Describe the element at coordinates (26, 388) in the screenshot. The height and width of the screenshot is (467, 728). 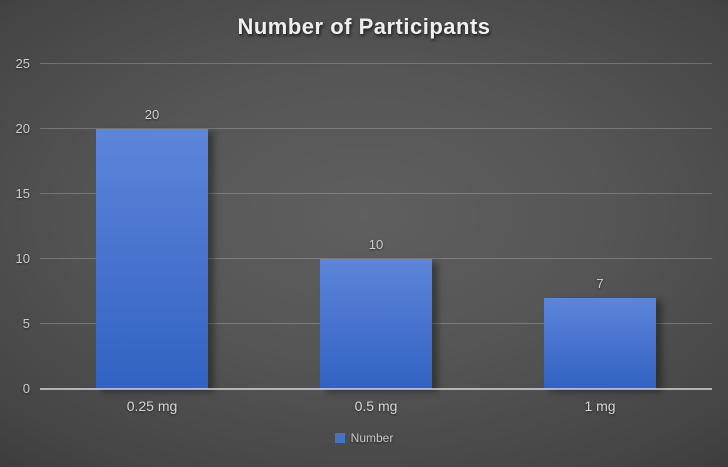
I see `y-axis-tick-label: 0` at that location.